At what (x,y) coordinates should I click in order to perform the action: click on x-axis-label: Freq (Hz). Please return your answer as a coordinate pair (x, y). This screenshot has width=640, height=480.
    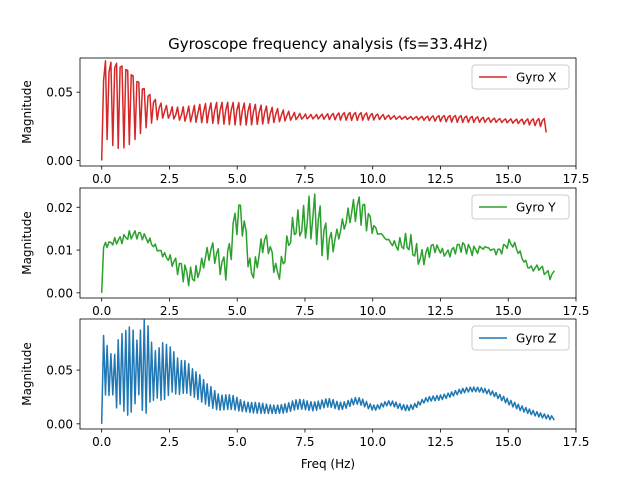
    Looking at the image, I should click on (328, 464).